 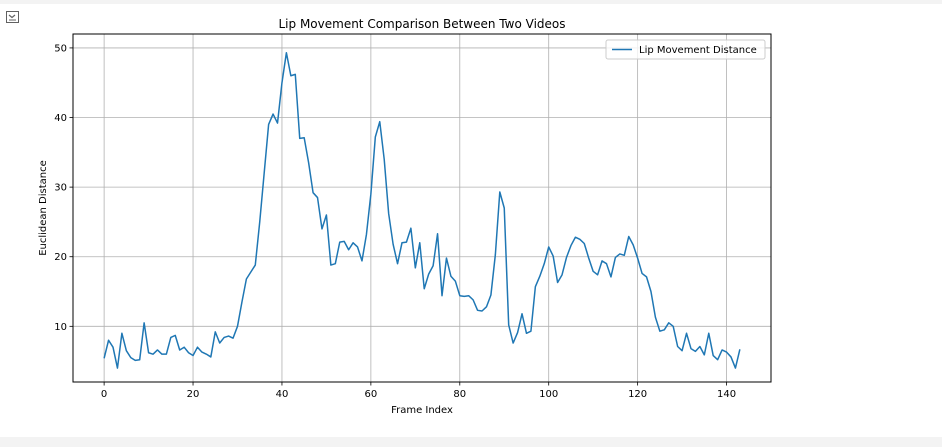 What do you see at coordinates (471, 442) in the screenshot?
I see `bottom-divider-strip` at bounding box center [471, 442].